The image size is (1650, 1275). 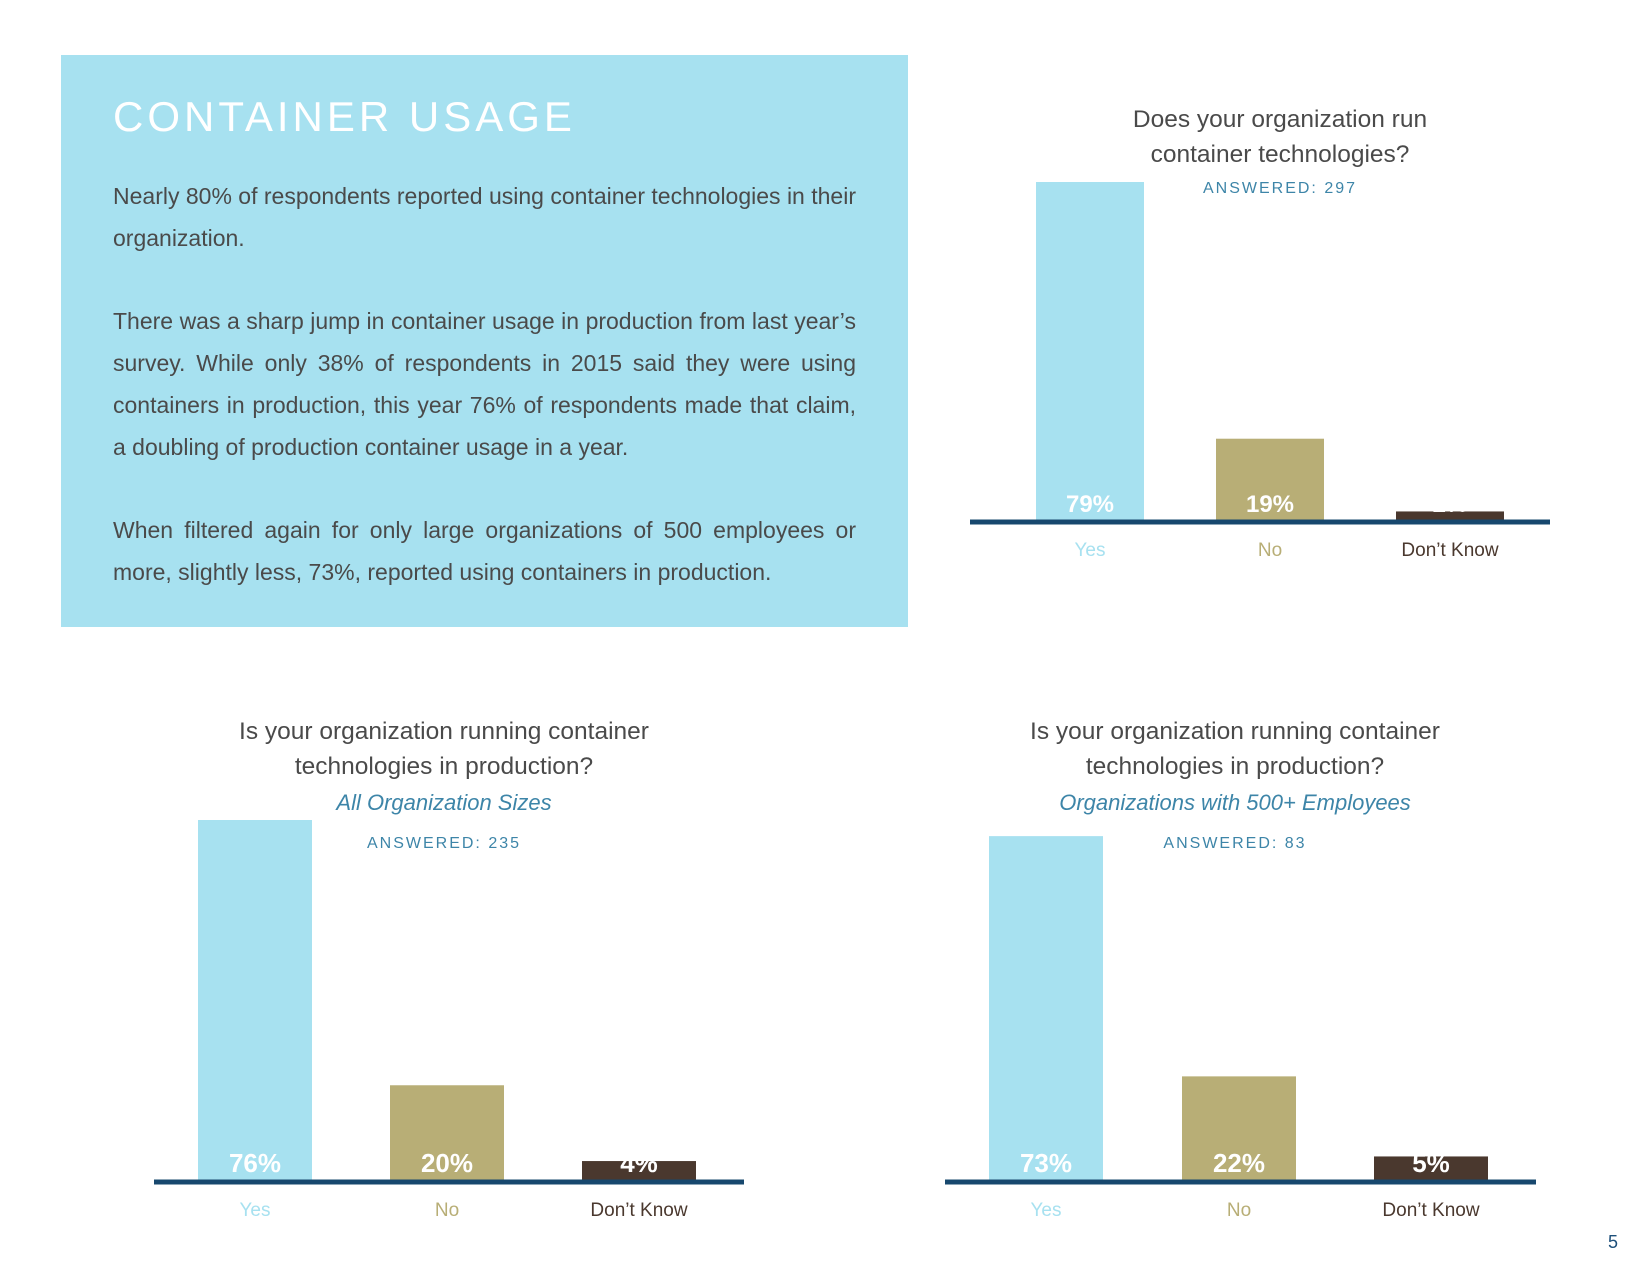 I want to click on value-label-no: 20%, so click(x=447, y=1163).